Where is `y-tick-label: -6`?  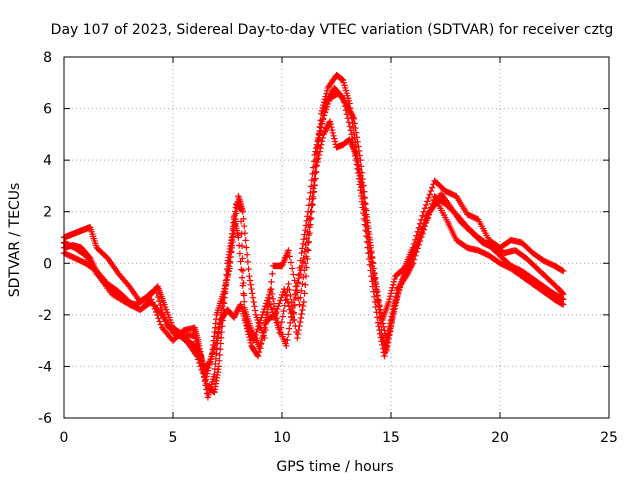 y-tick-label: -6 is located at coordinates (45, 419).